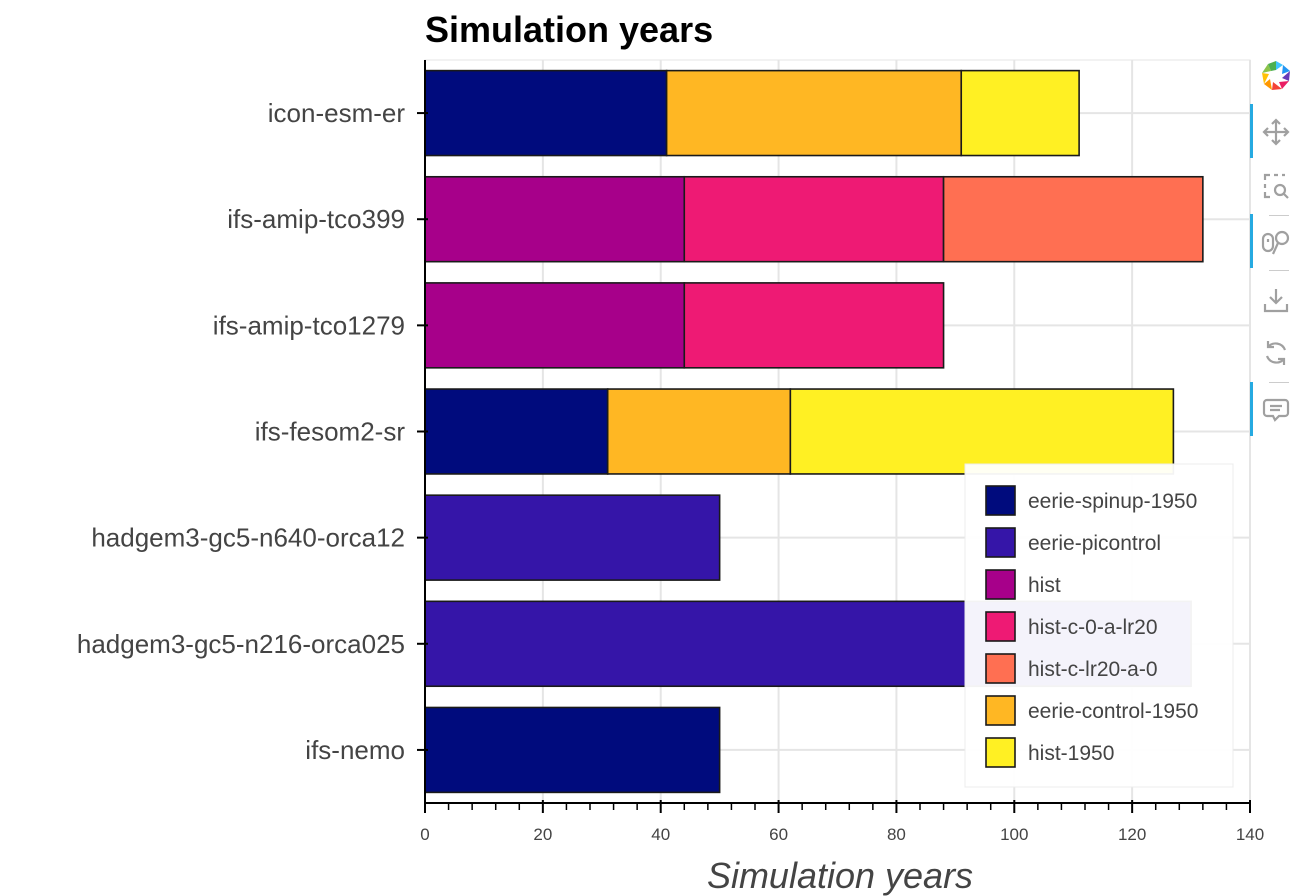  Describe the element at coordinates (1071, 753) in the screenshot. I see `legend-label: hist-1950` at that location.